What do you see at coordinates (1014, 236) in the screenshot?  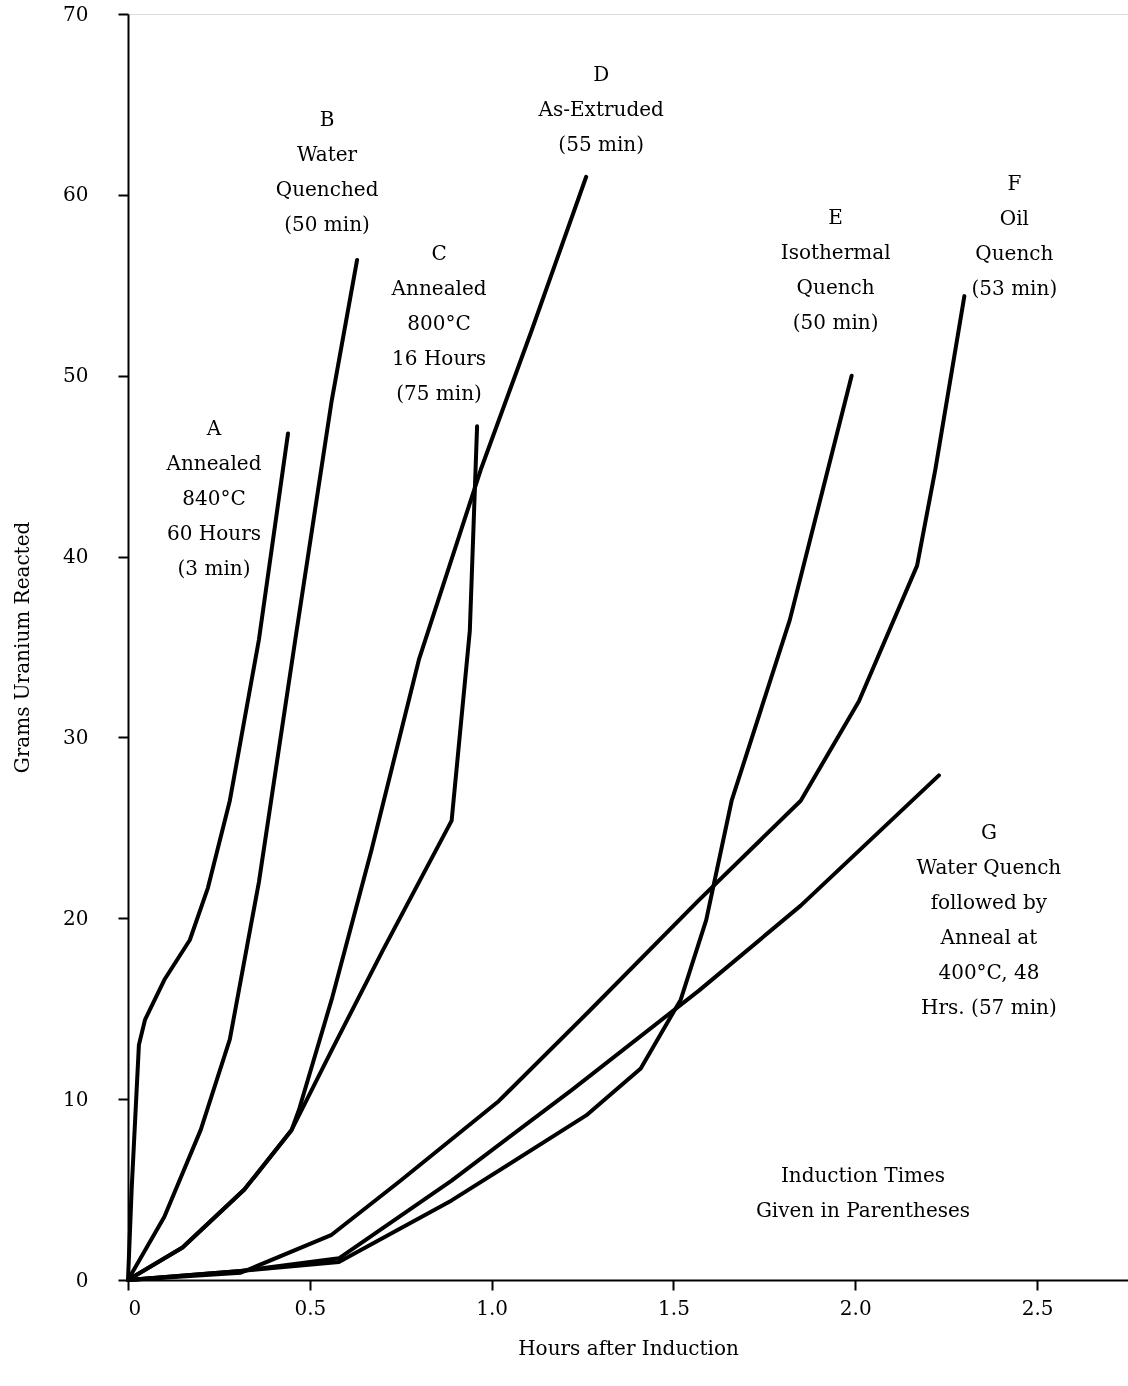 I see `series-label: F Oil Quench (53 min)` at bounding box center [1014, 236].